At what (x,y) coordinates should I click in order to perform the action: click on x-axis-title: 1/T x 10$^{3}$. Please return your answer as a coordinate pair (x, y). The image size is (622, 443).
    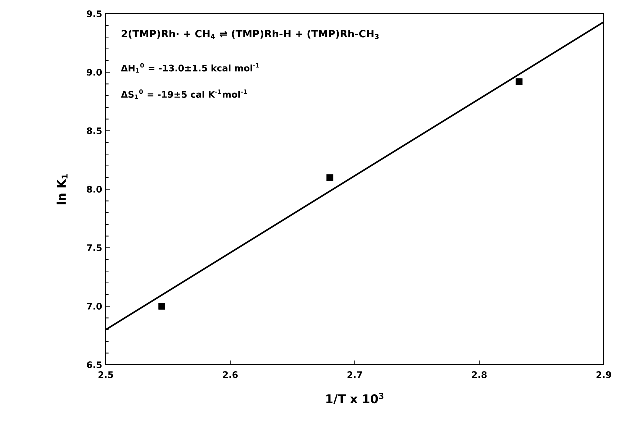
    Looking at the image, I should click on (355, 399).